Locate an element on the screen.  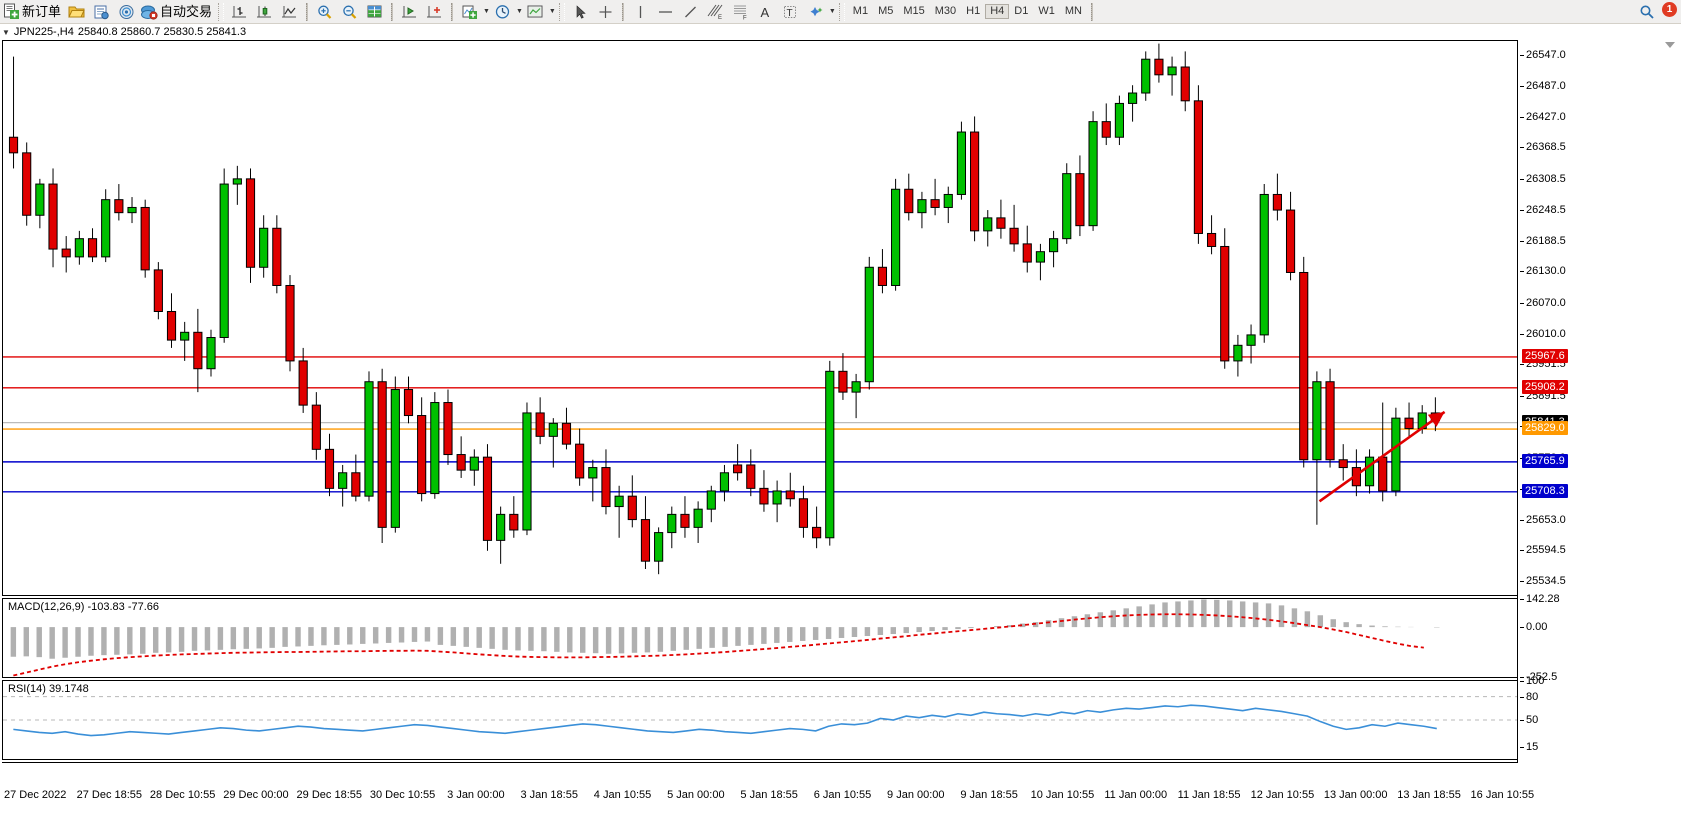
bar-chart-button is located at coordinates (239, 11).